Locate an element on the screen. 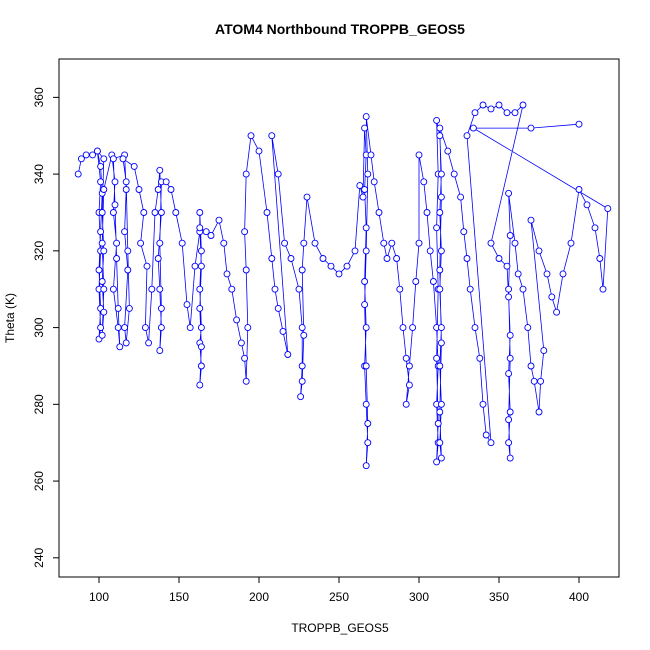 The image size is (650, 650). y-axis-label: Theta (K) is located at coordinates (10, 318).